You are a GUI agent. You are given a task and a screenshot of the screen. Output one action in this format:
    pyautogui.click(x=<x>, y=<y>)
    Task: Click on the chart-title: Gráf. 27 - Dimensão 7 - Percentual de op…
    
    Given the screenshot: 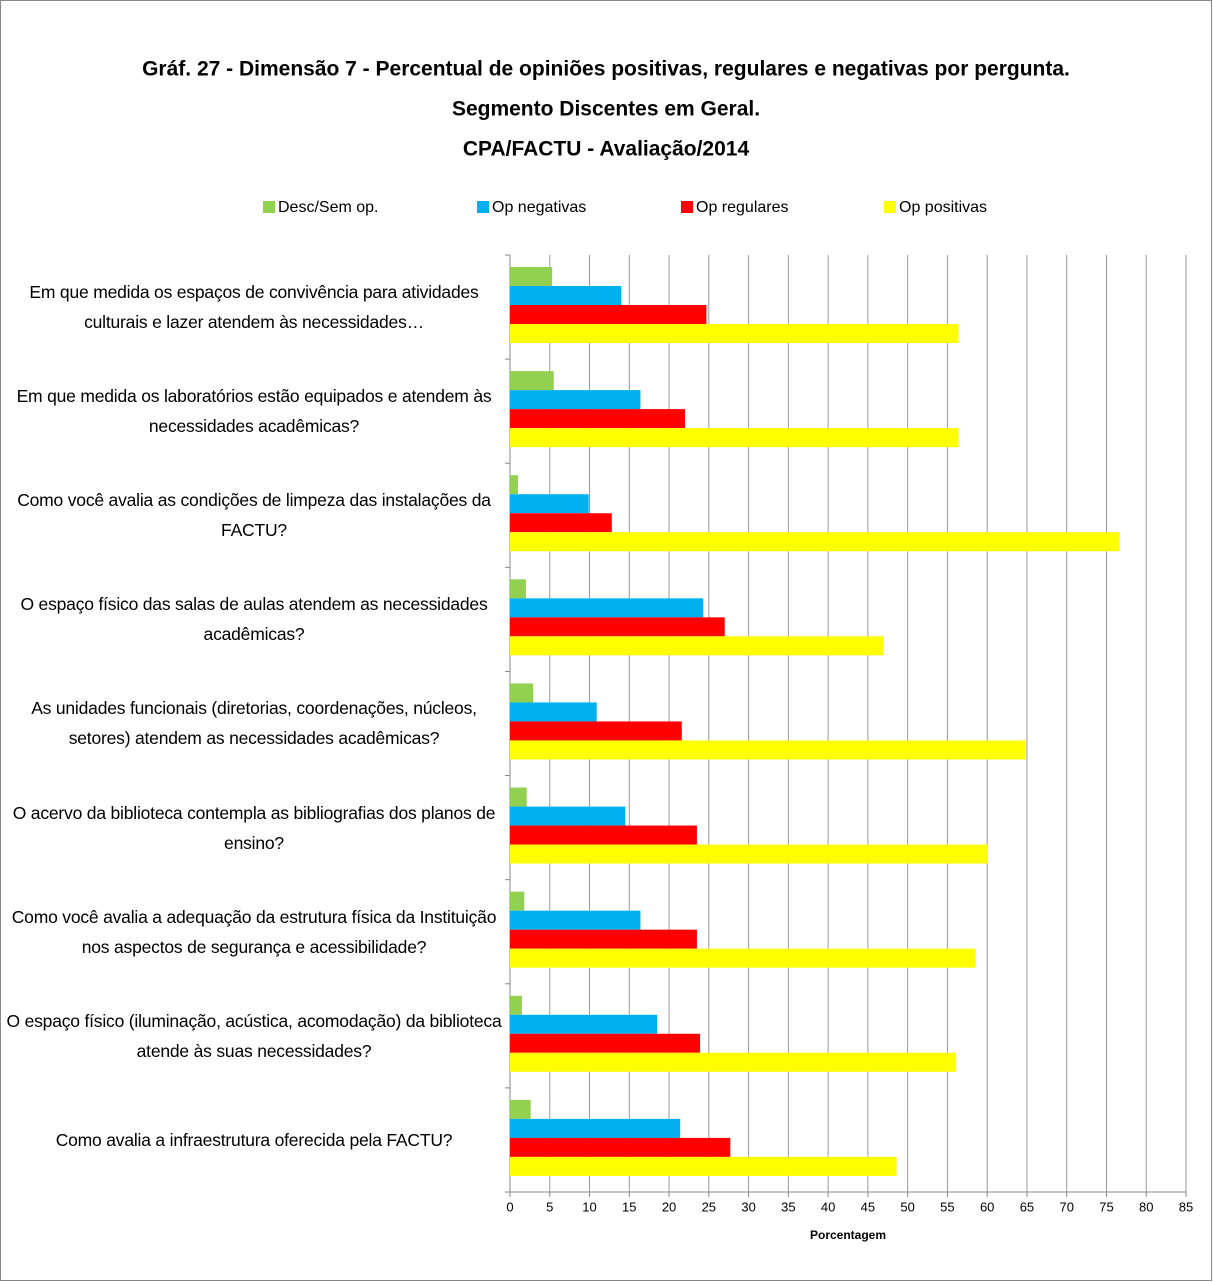 What is the action you would take?
    pyautogui.click(x=606, y=69)
    